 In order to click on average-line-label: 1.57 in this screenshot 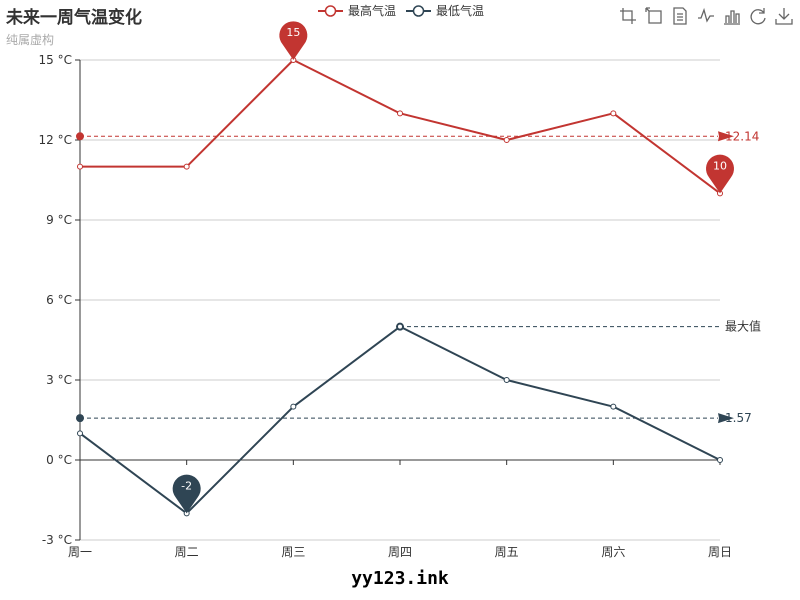, I will do `click(738, 418)`.